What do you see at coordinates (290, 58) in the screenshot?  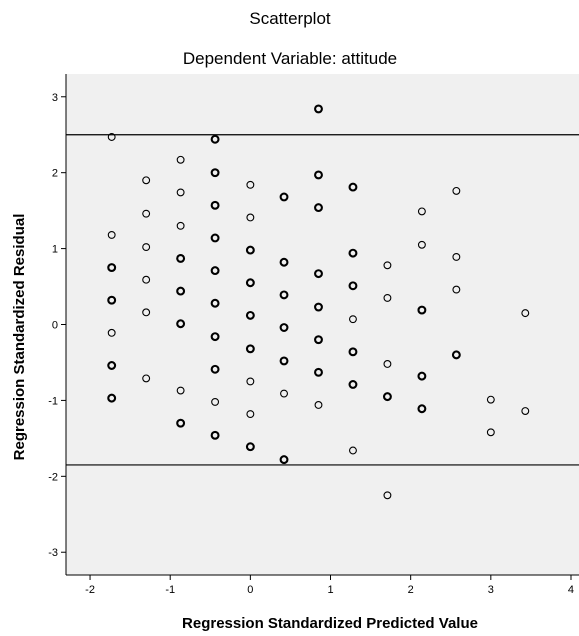 I see `chart-subtitle: Dependent Variable: attitude` at bounding box center [290, 58].